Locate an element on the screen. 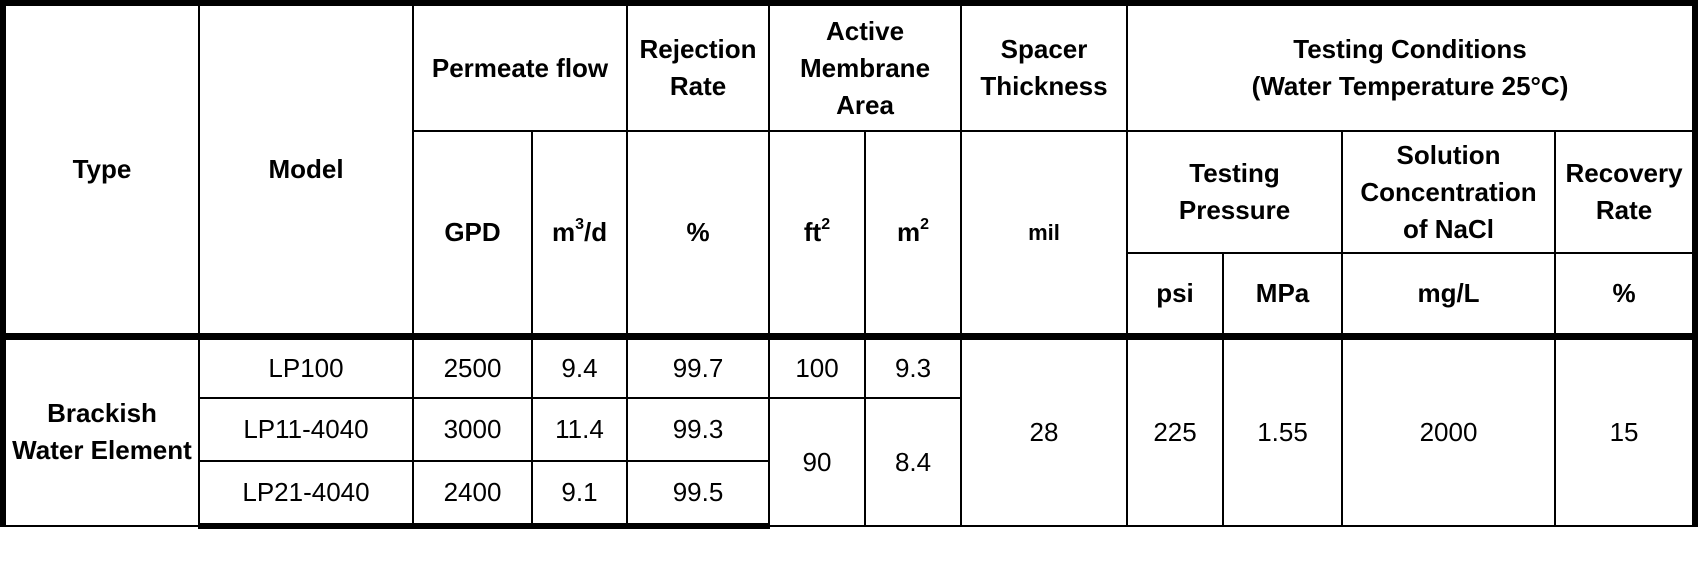  row-lp100-m2: 9.3 is located at coordinates (913, 365).